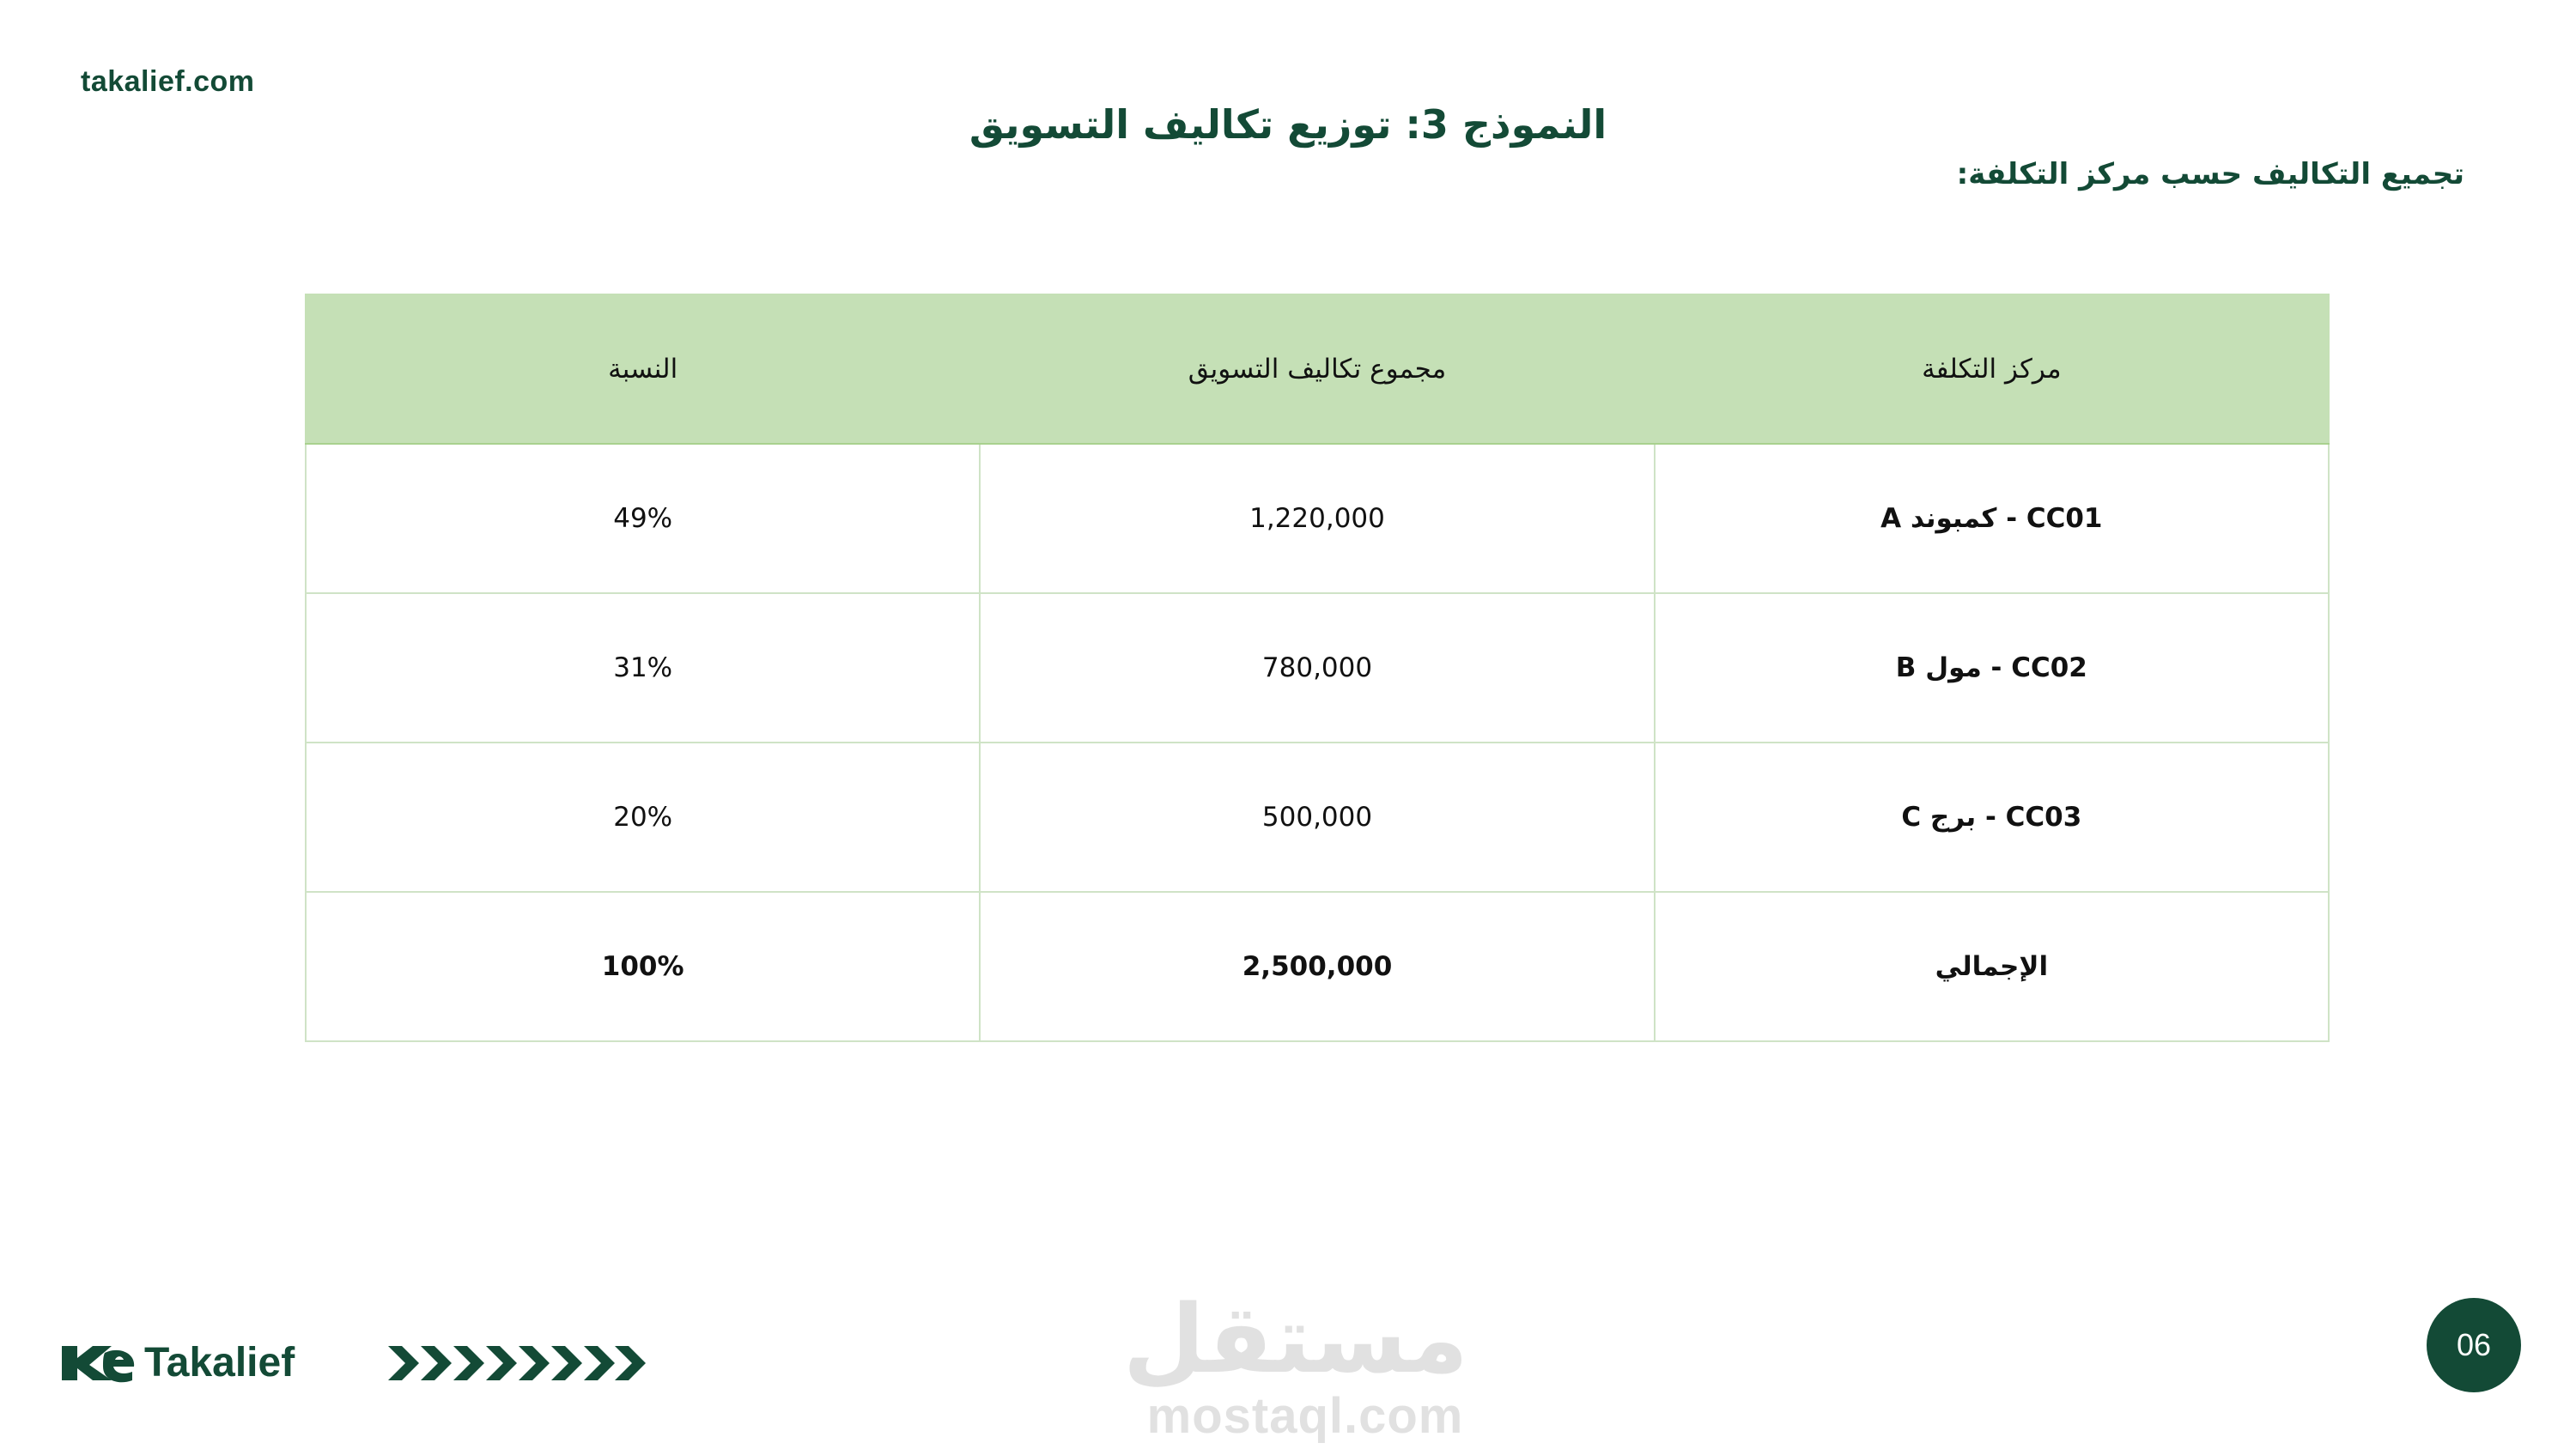 The width and height of the screenshot is (2576, 1449). What do you see at coordinates (642, 966) in the screenshot?
I see `total-share-cell: 100%` at bounding box center [642, 966].